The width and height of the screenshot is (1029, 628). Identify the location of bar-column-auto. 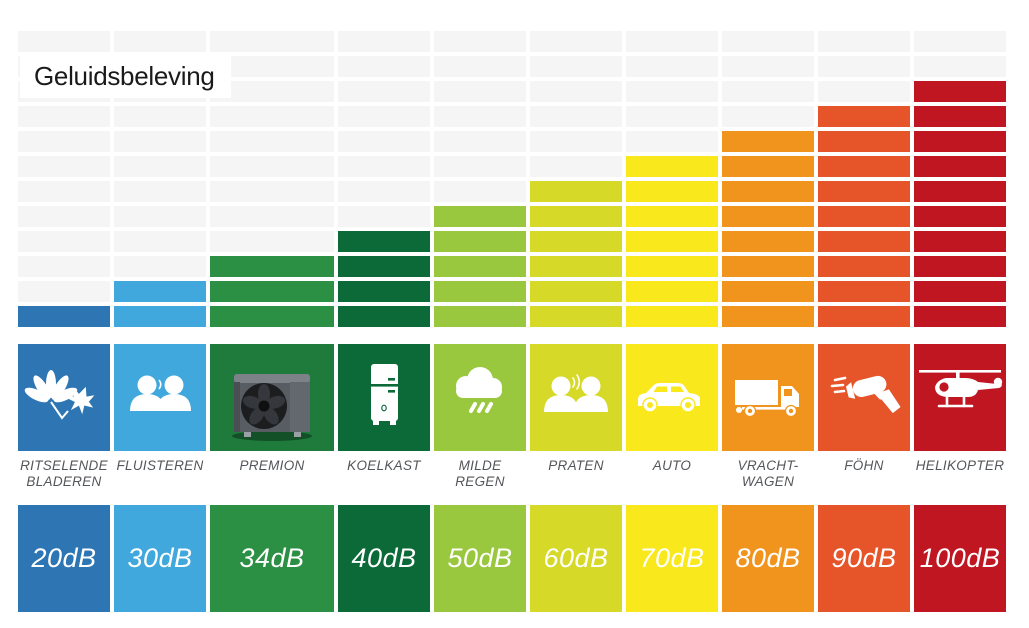
(672, 179).